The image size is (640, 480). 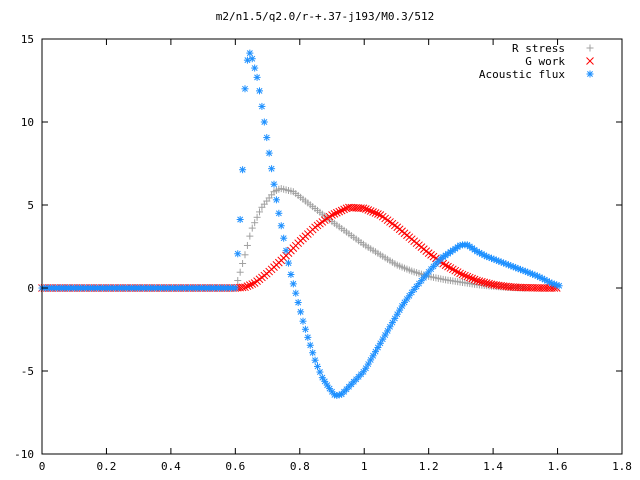 What do you see at coordinates (235, 466) in the screenshot?
I see `x-tick-label: 0.6` at bounding box center [235, 466].